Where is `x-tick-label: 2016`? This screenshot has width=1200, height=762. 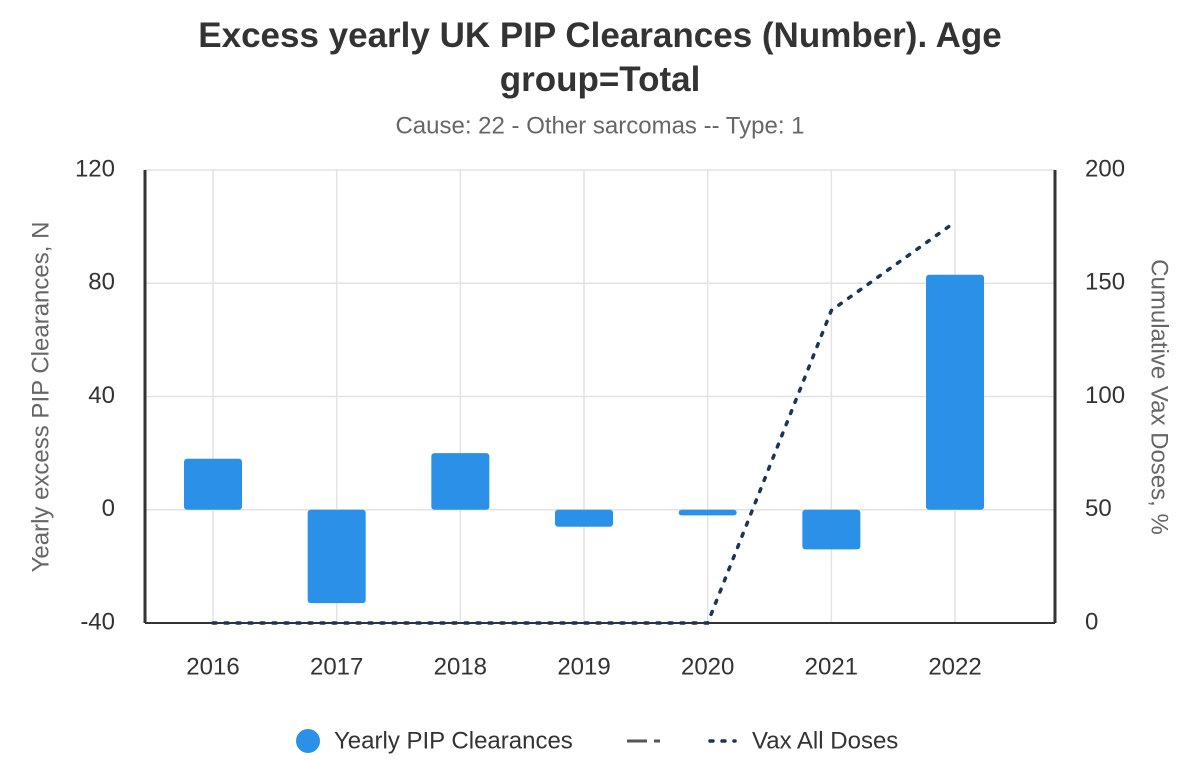
x-tick-label: 2016 is located at coordinates (212, 666).